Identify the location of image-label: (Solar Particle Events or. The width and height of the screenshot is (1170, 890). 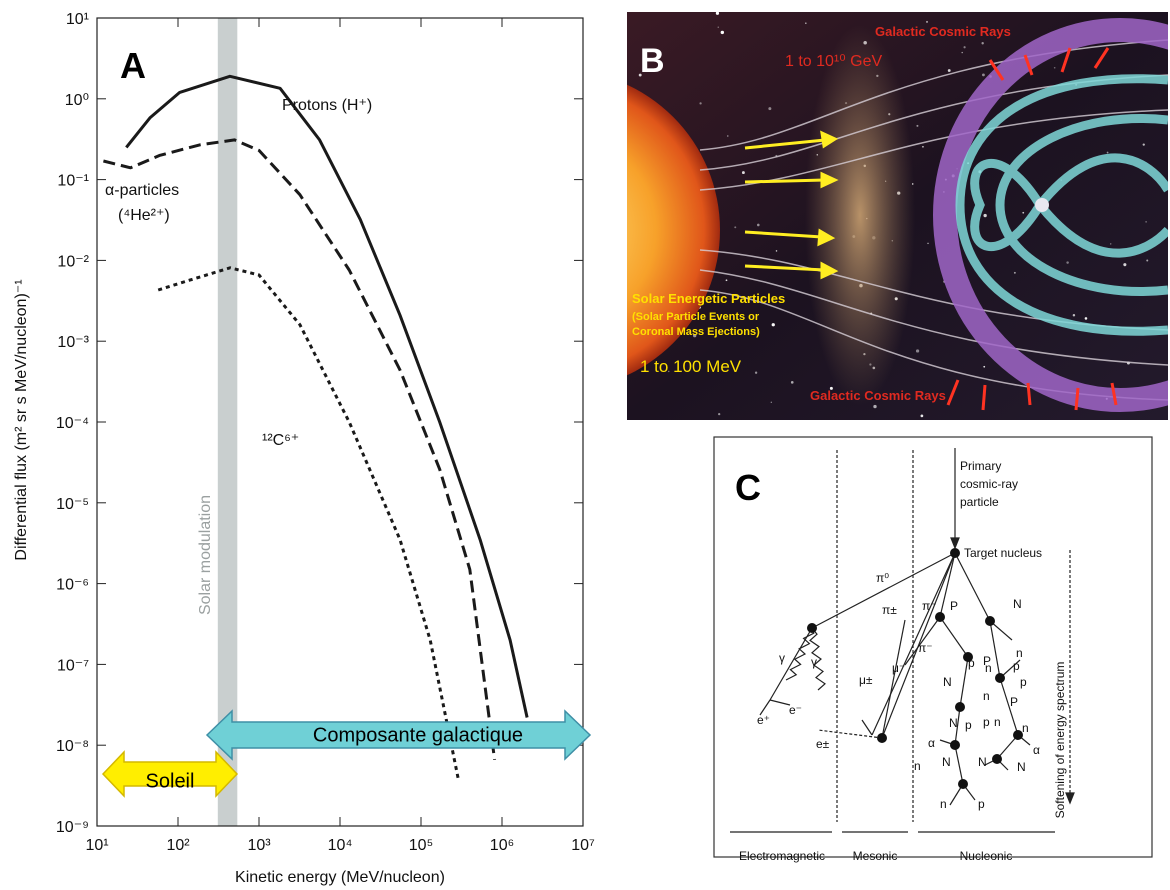
(696, 317).